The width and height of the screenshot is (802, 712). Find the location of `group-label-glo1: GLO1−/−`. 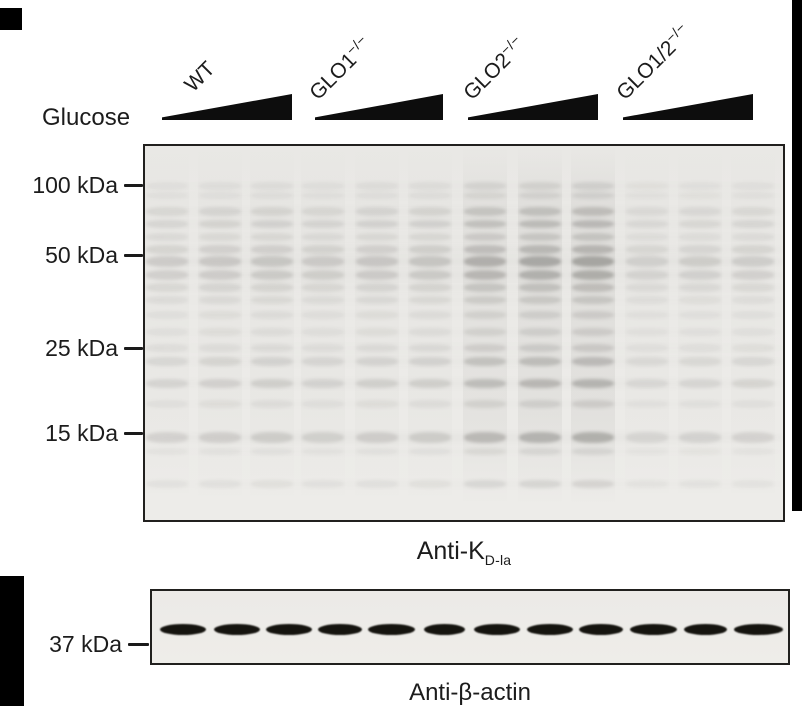

group-label-glo1: GLO1−/− is located at coordinates (336, 66).